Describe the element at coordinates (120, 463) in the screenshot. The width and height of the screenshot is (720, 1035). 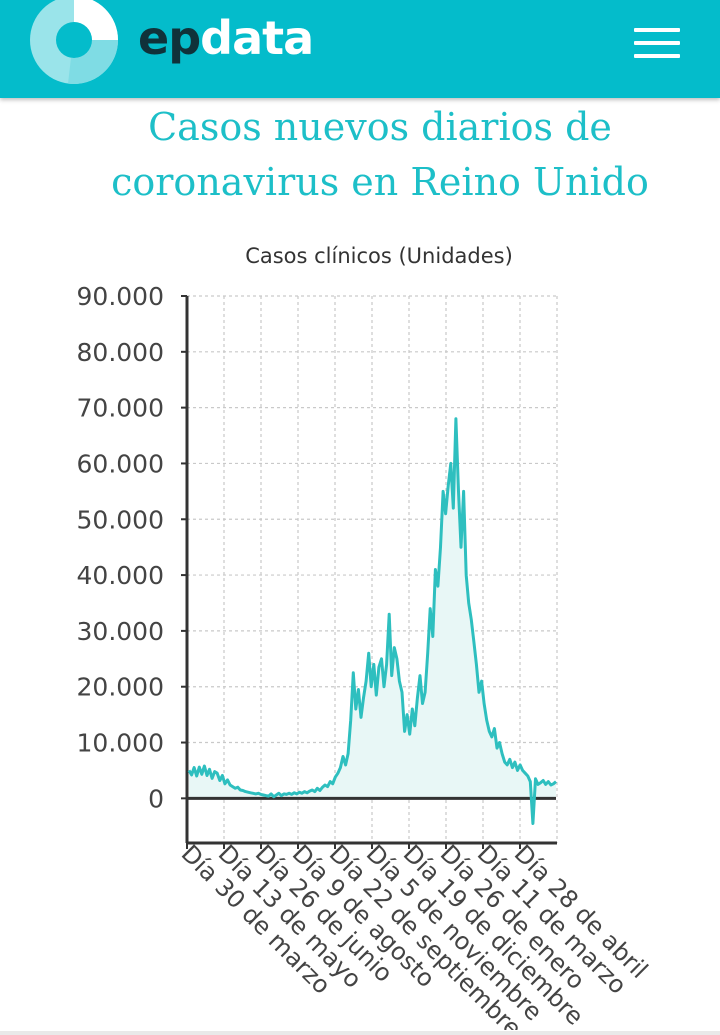
I see `y-tick-label: 60.000` at that location.